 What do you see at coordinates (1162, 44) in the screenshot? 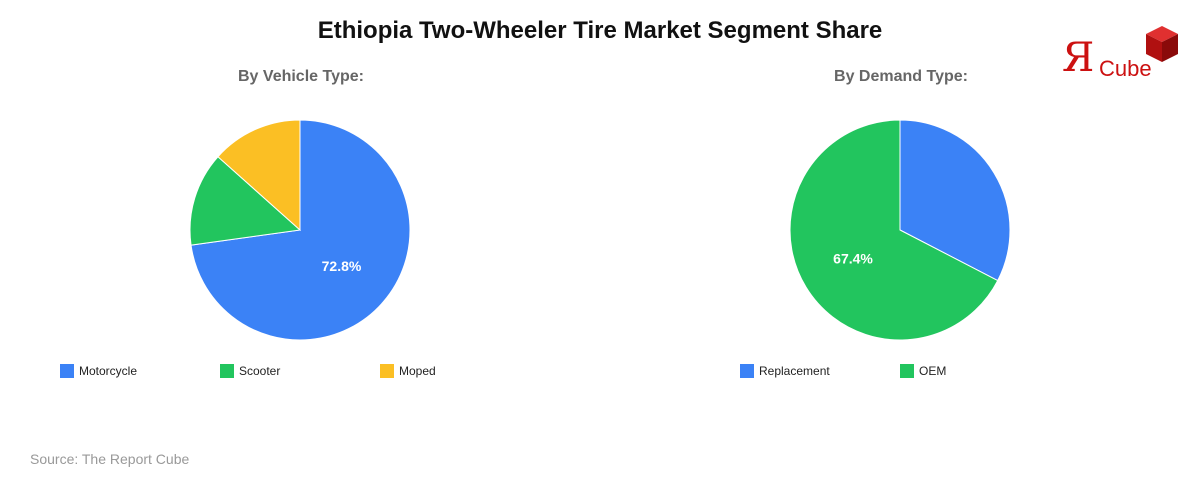
I see `cube-icon` at bounding box center [1162, 44].